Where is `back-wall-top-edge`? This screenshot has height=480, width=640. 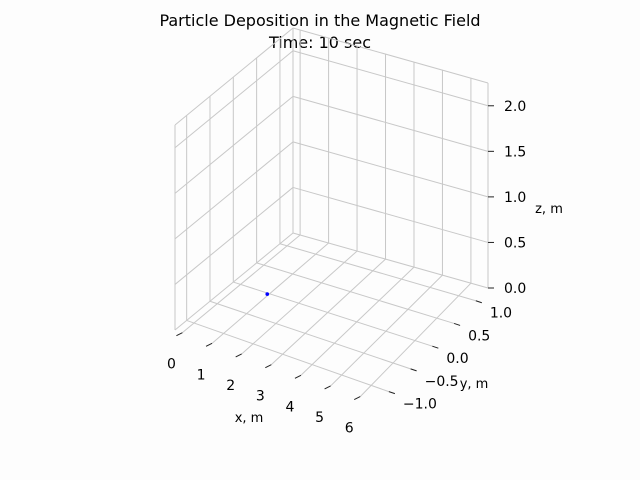
back-wall-top-edge is located at coordinates (390, 55).